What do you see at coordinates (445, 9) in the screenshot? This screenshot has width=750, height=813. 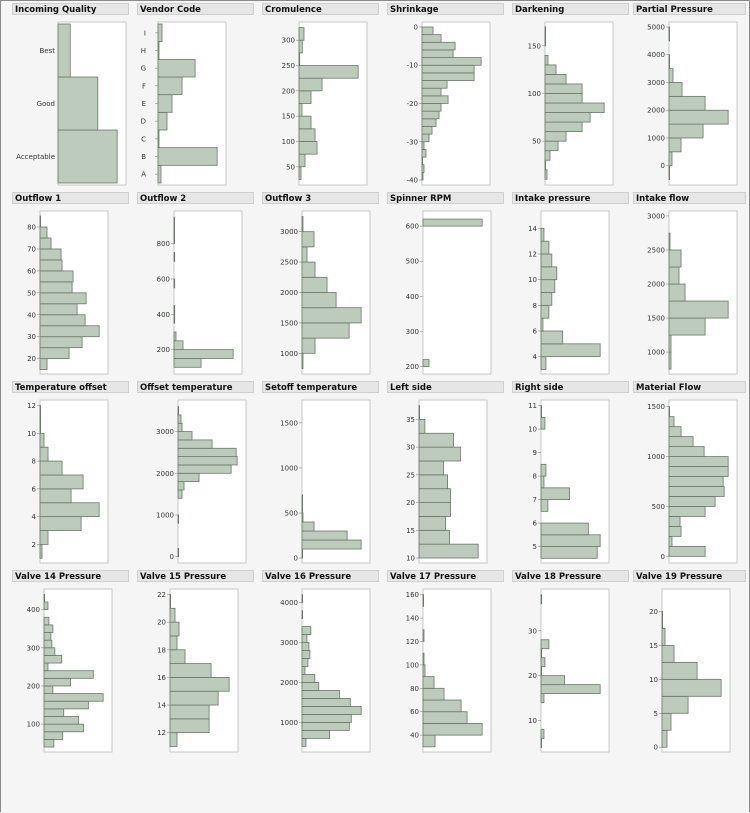 I see `panel-title: Shrinkage` at bounding box center [445, 9].